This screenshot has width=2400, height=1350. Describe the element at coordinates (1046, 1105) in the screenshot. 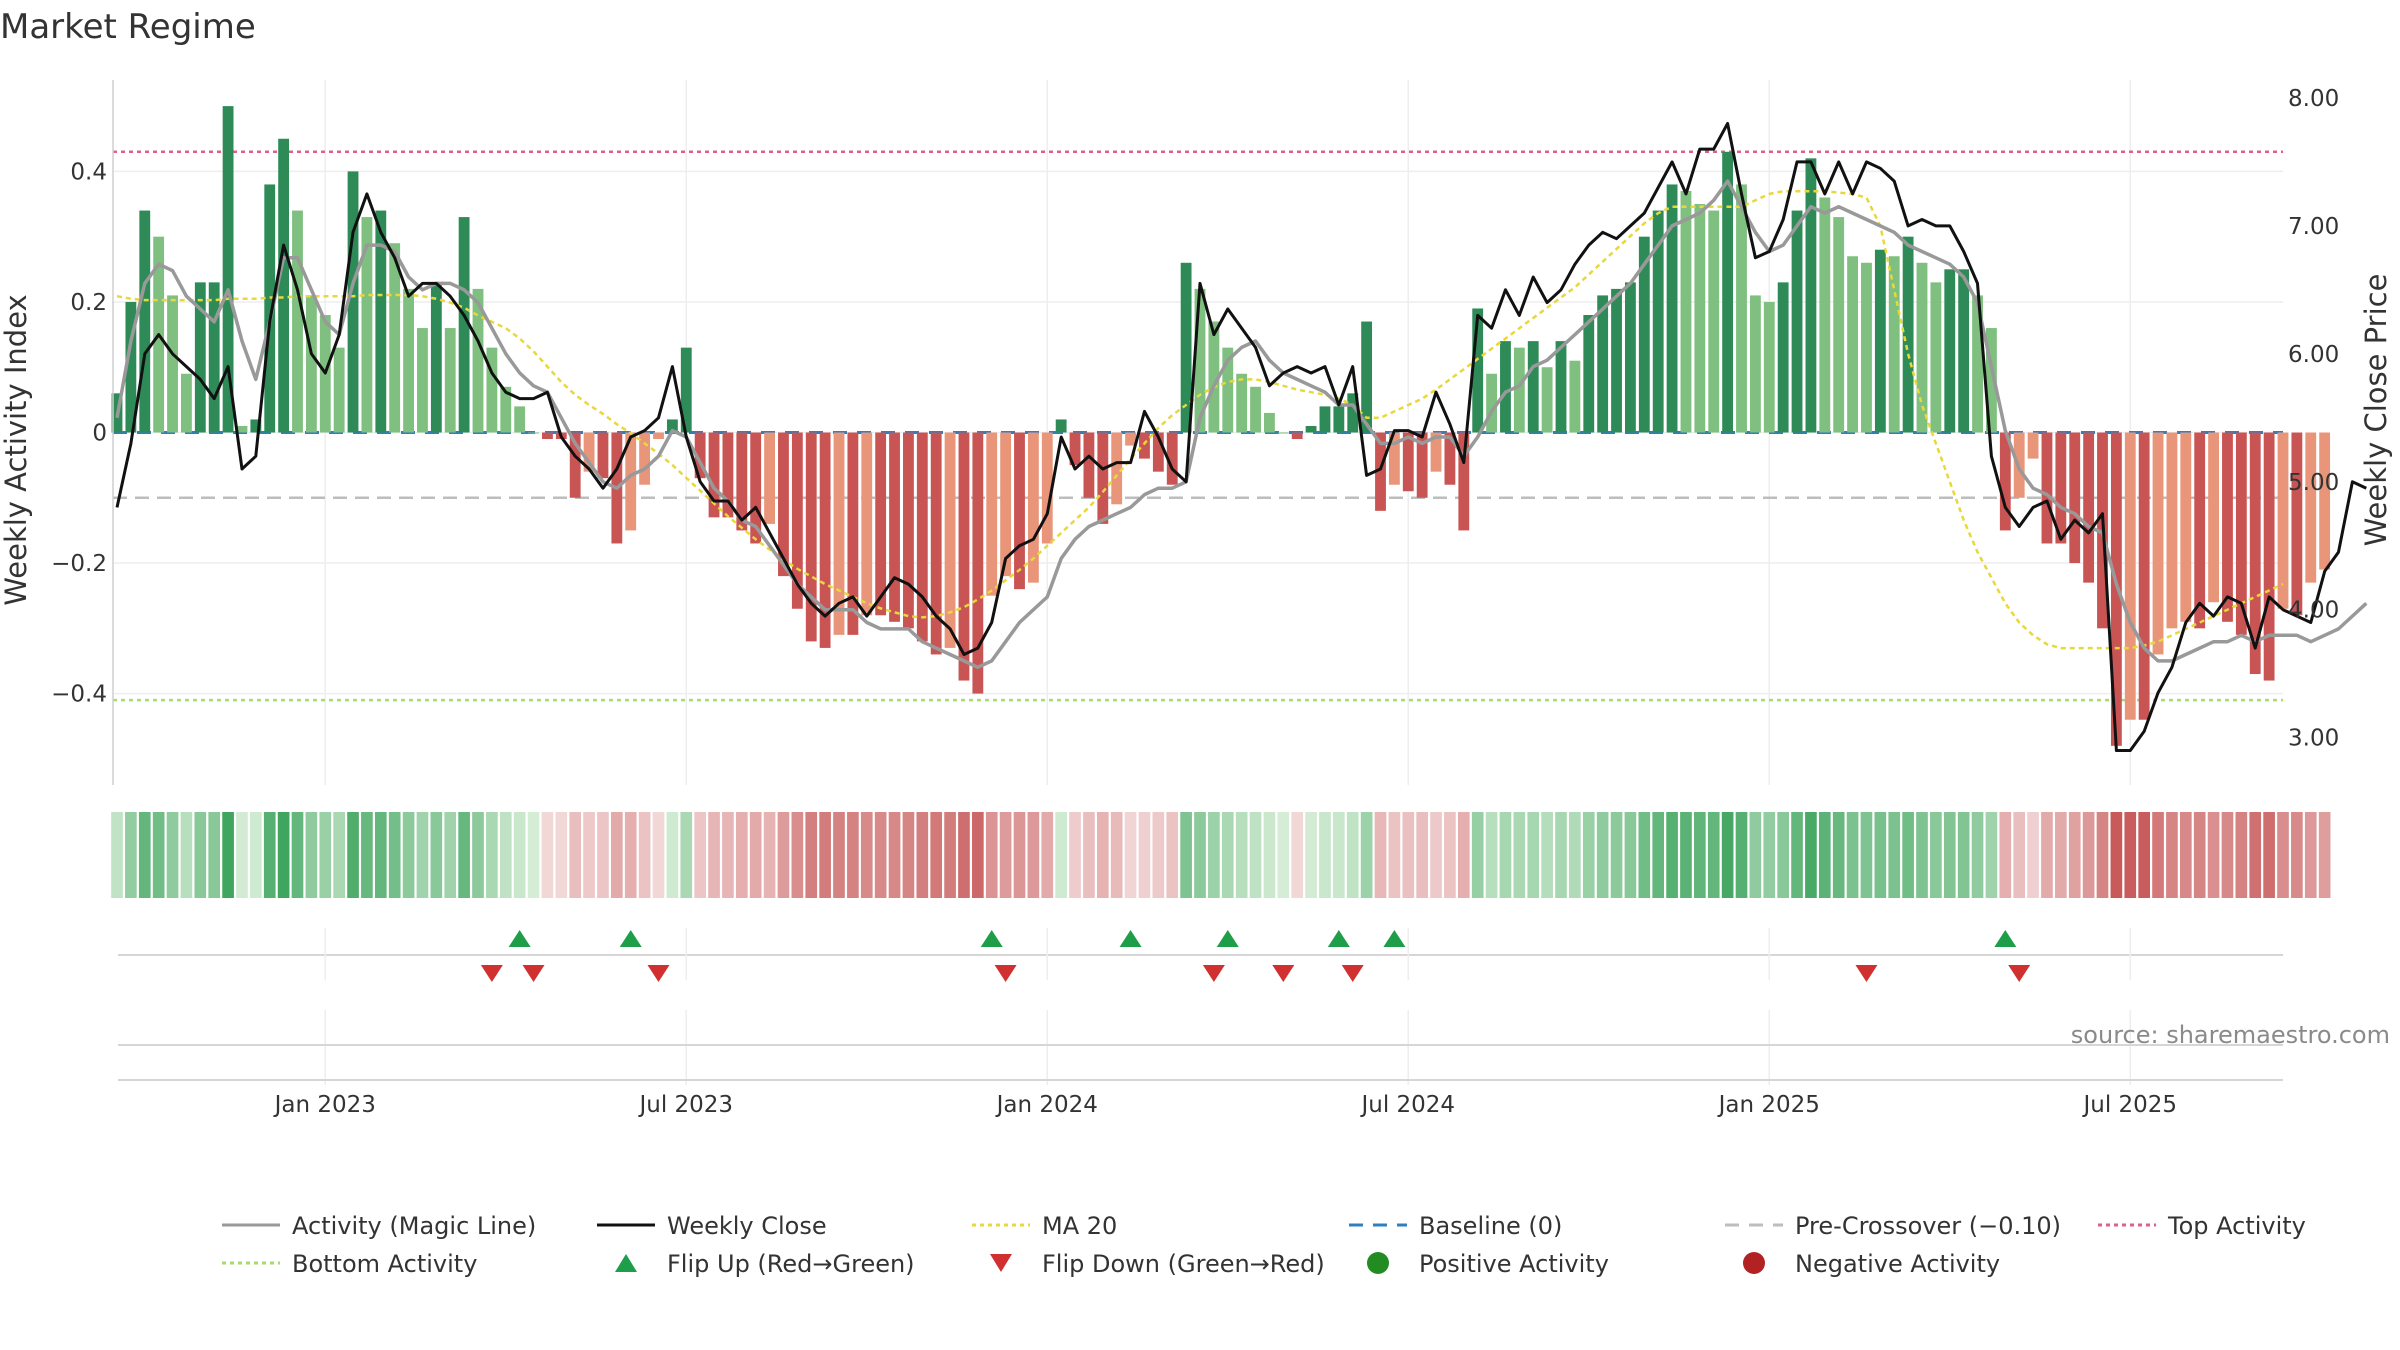

I see `x-tick-label: Jan 2024` at that location.